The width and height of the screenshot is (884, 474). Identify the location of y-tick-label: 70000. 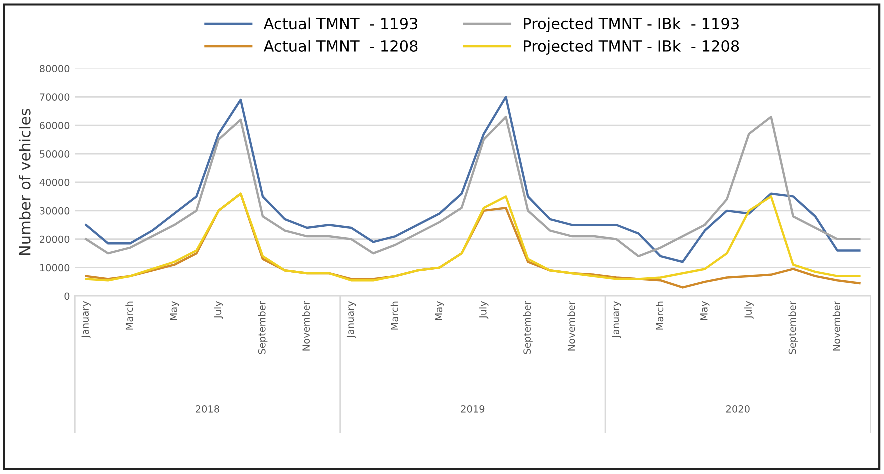
(55, 97).